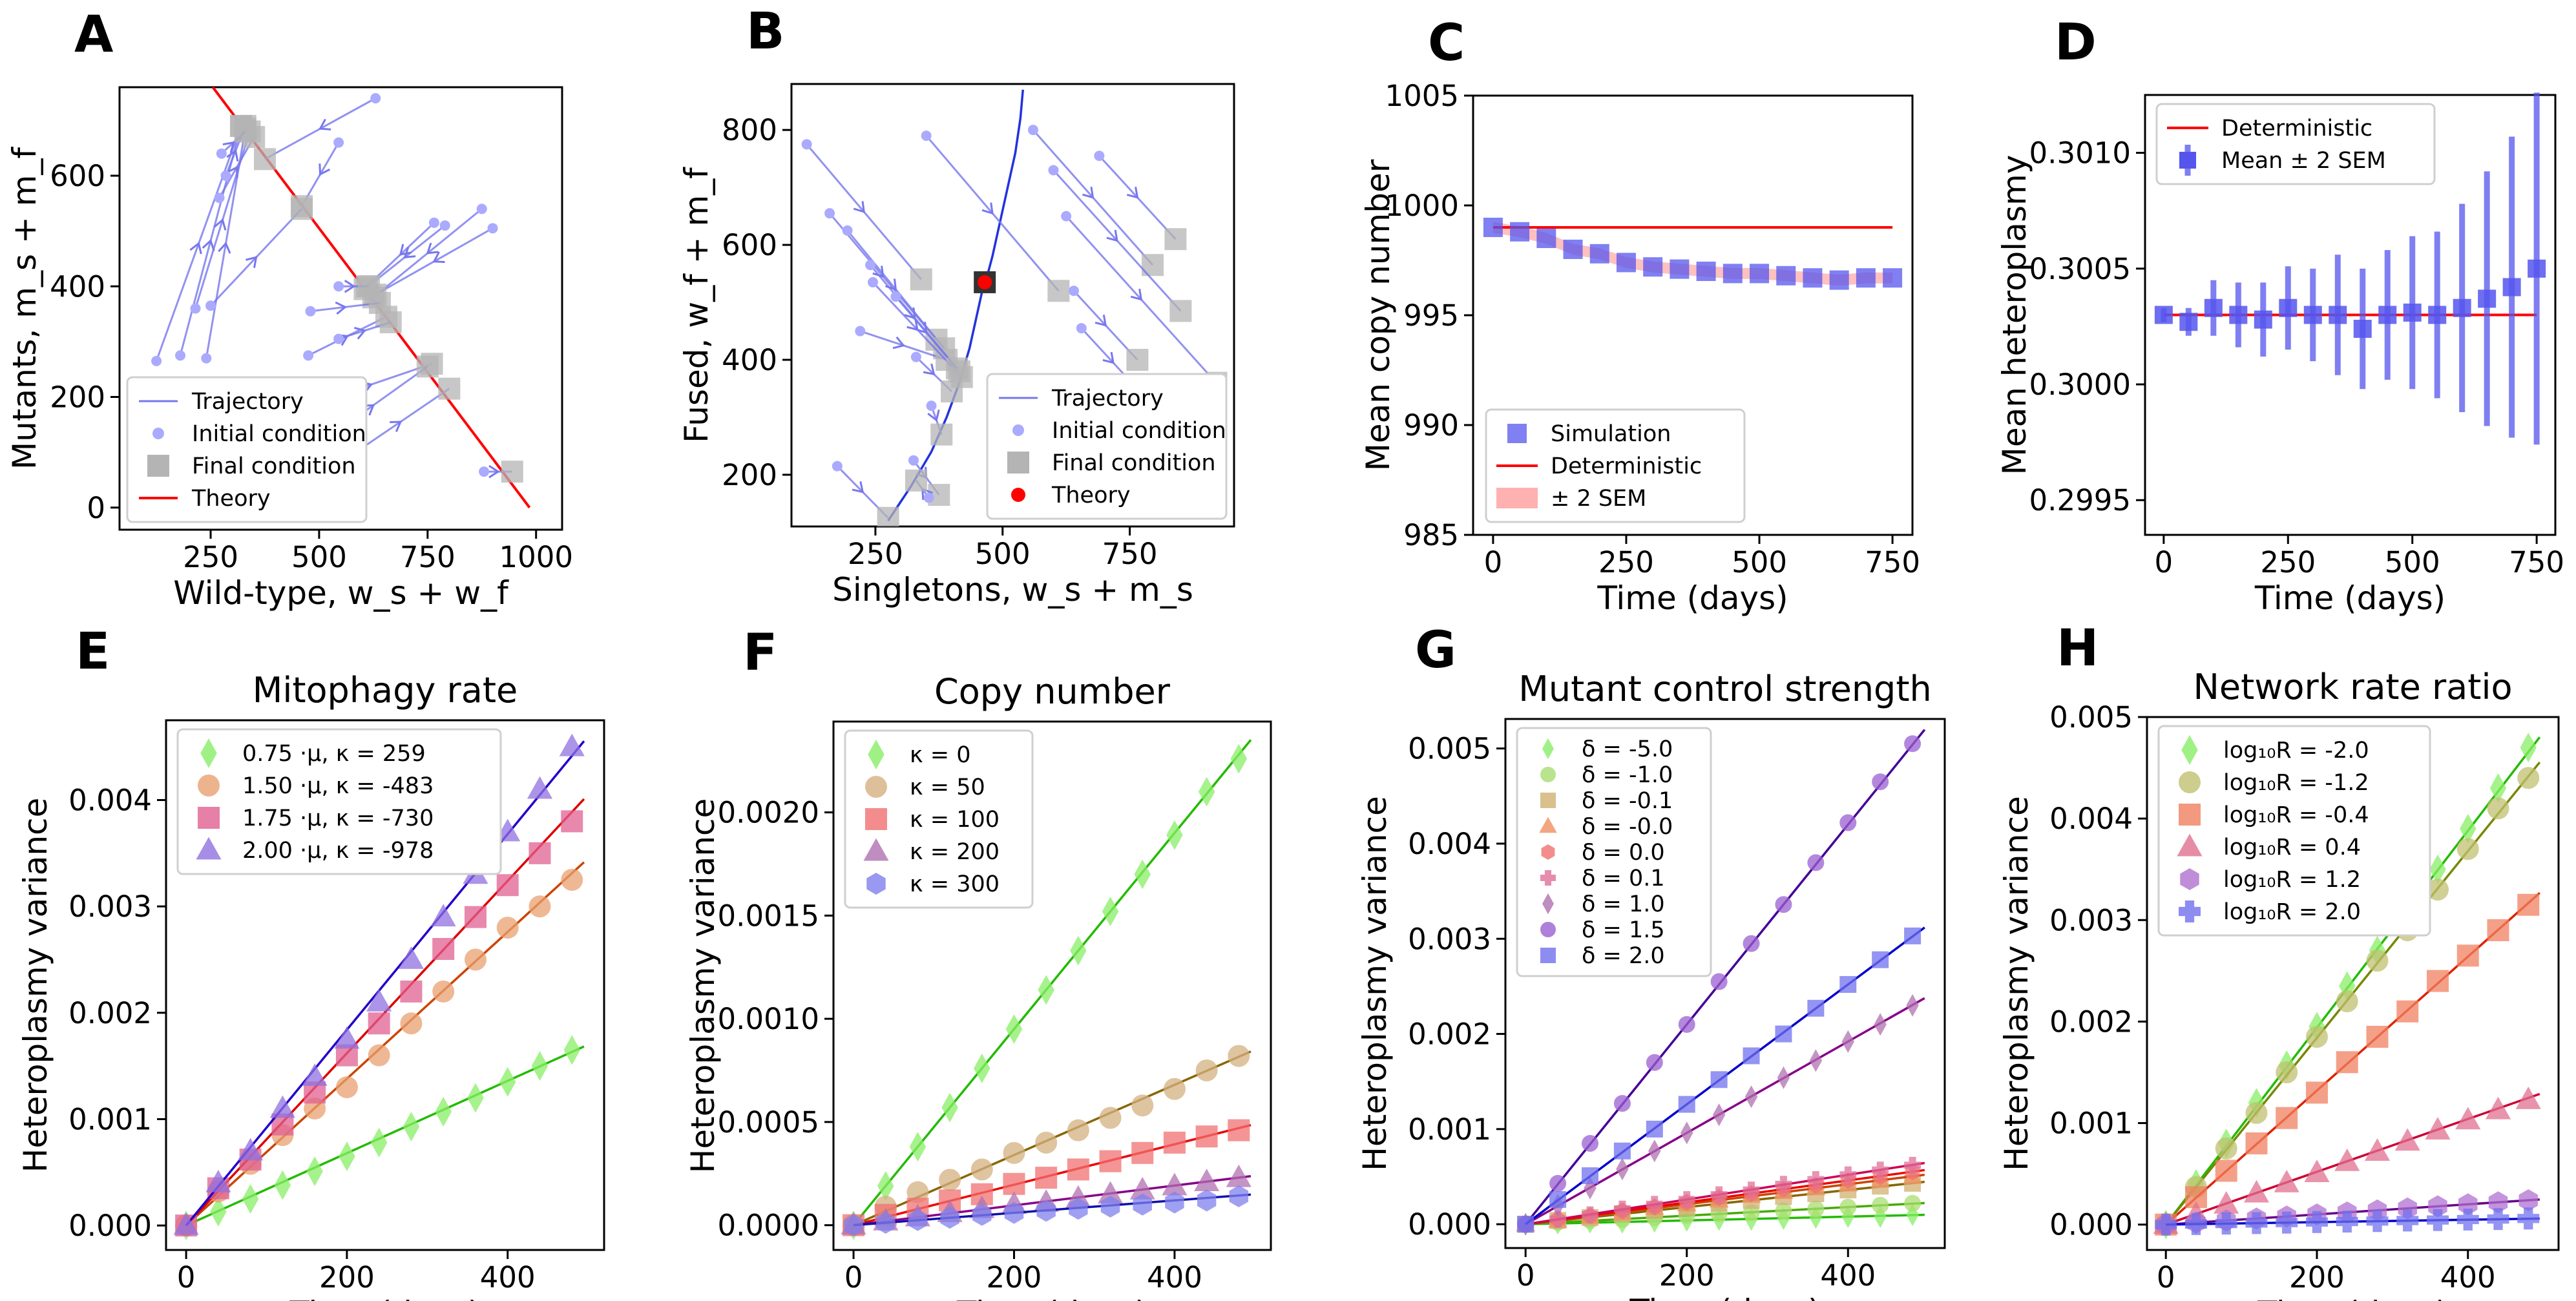 This screenshot has width=2576, height=1301. I want to click on y-tick-label: 995, so click(1431, 316).